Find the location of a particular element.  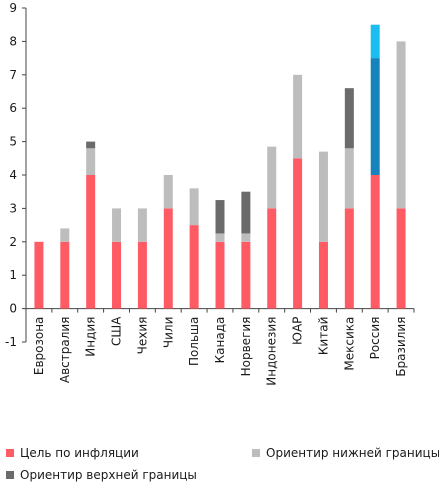

category-label: США is located at coordinates (117, 331).